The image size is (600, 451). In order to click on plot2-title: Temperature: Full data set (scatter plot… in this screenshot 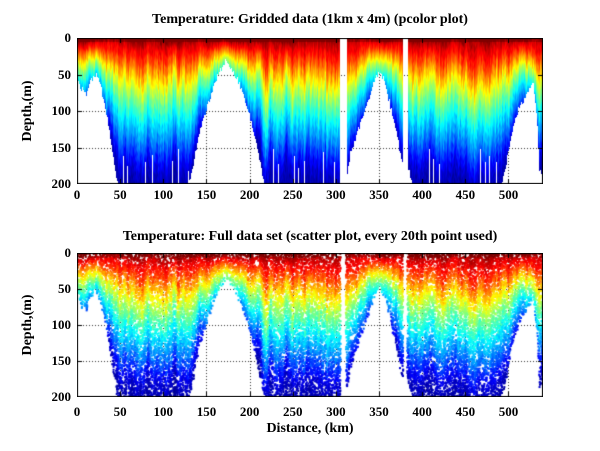, I will do `click(310, 236)`.